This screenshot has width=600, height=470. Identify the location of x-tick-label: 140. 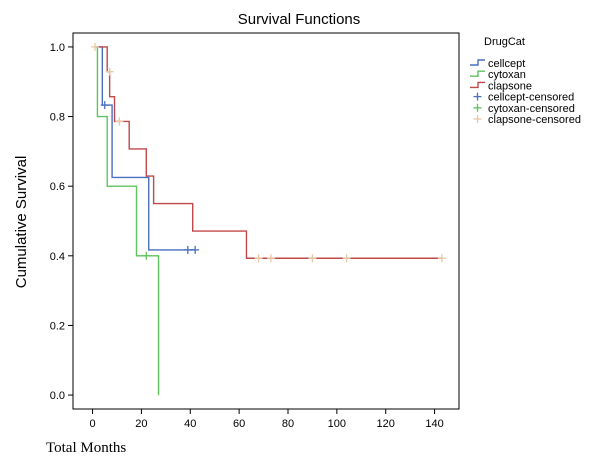
(434, 424).